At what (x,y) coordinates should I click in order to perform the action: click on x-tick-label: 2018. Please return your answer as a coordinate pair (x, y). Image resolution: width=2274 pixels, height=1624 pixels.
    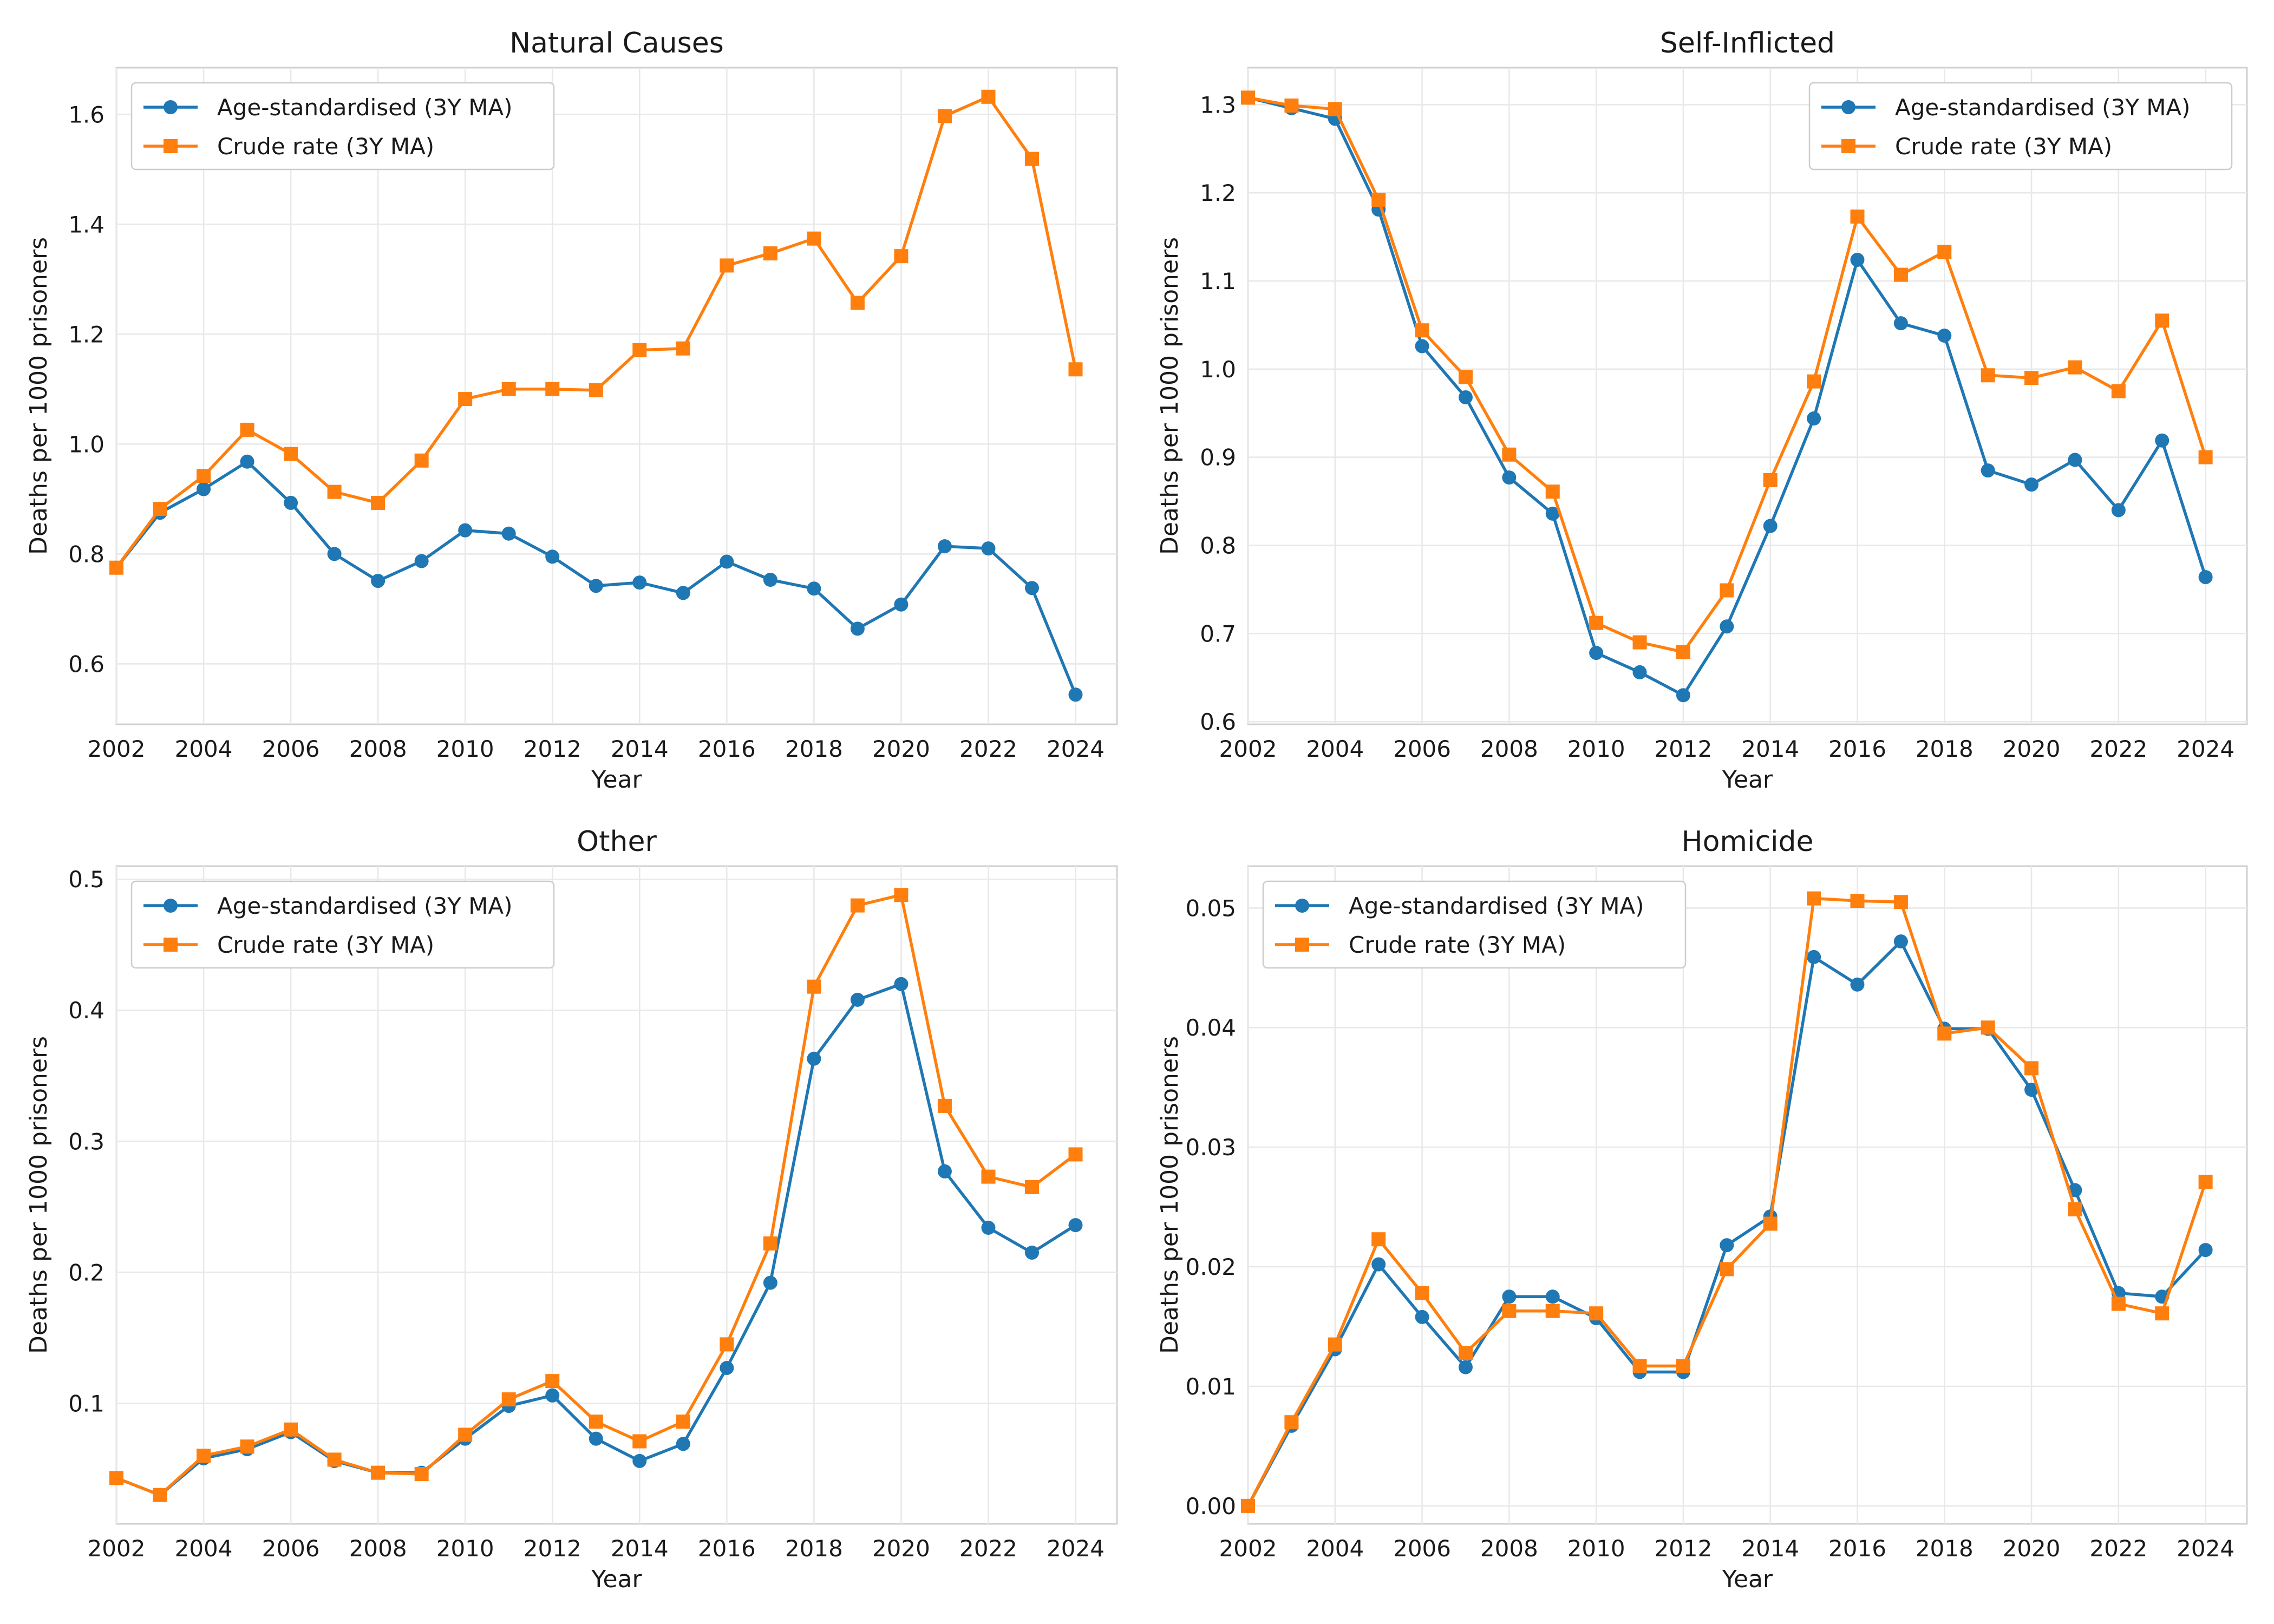
    Looking at the image, I should click on (814, 749).